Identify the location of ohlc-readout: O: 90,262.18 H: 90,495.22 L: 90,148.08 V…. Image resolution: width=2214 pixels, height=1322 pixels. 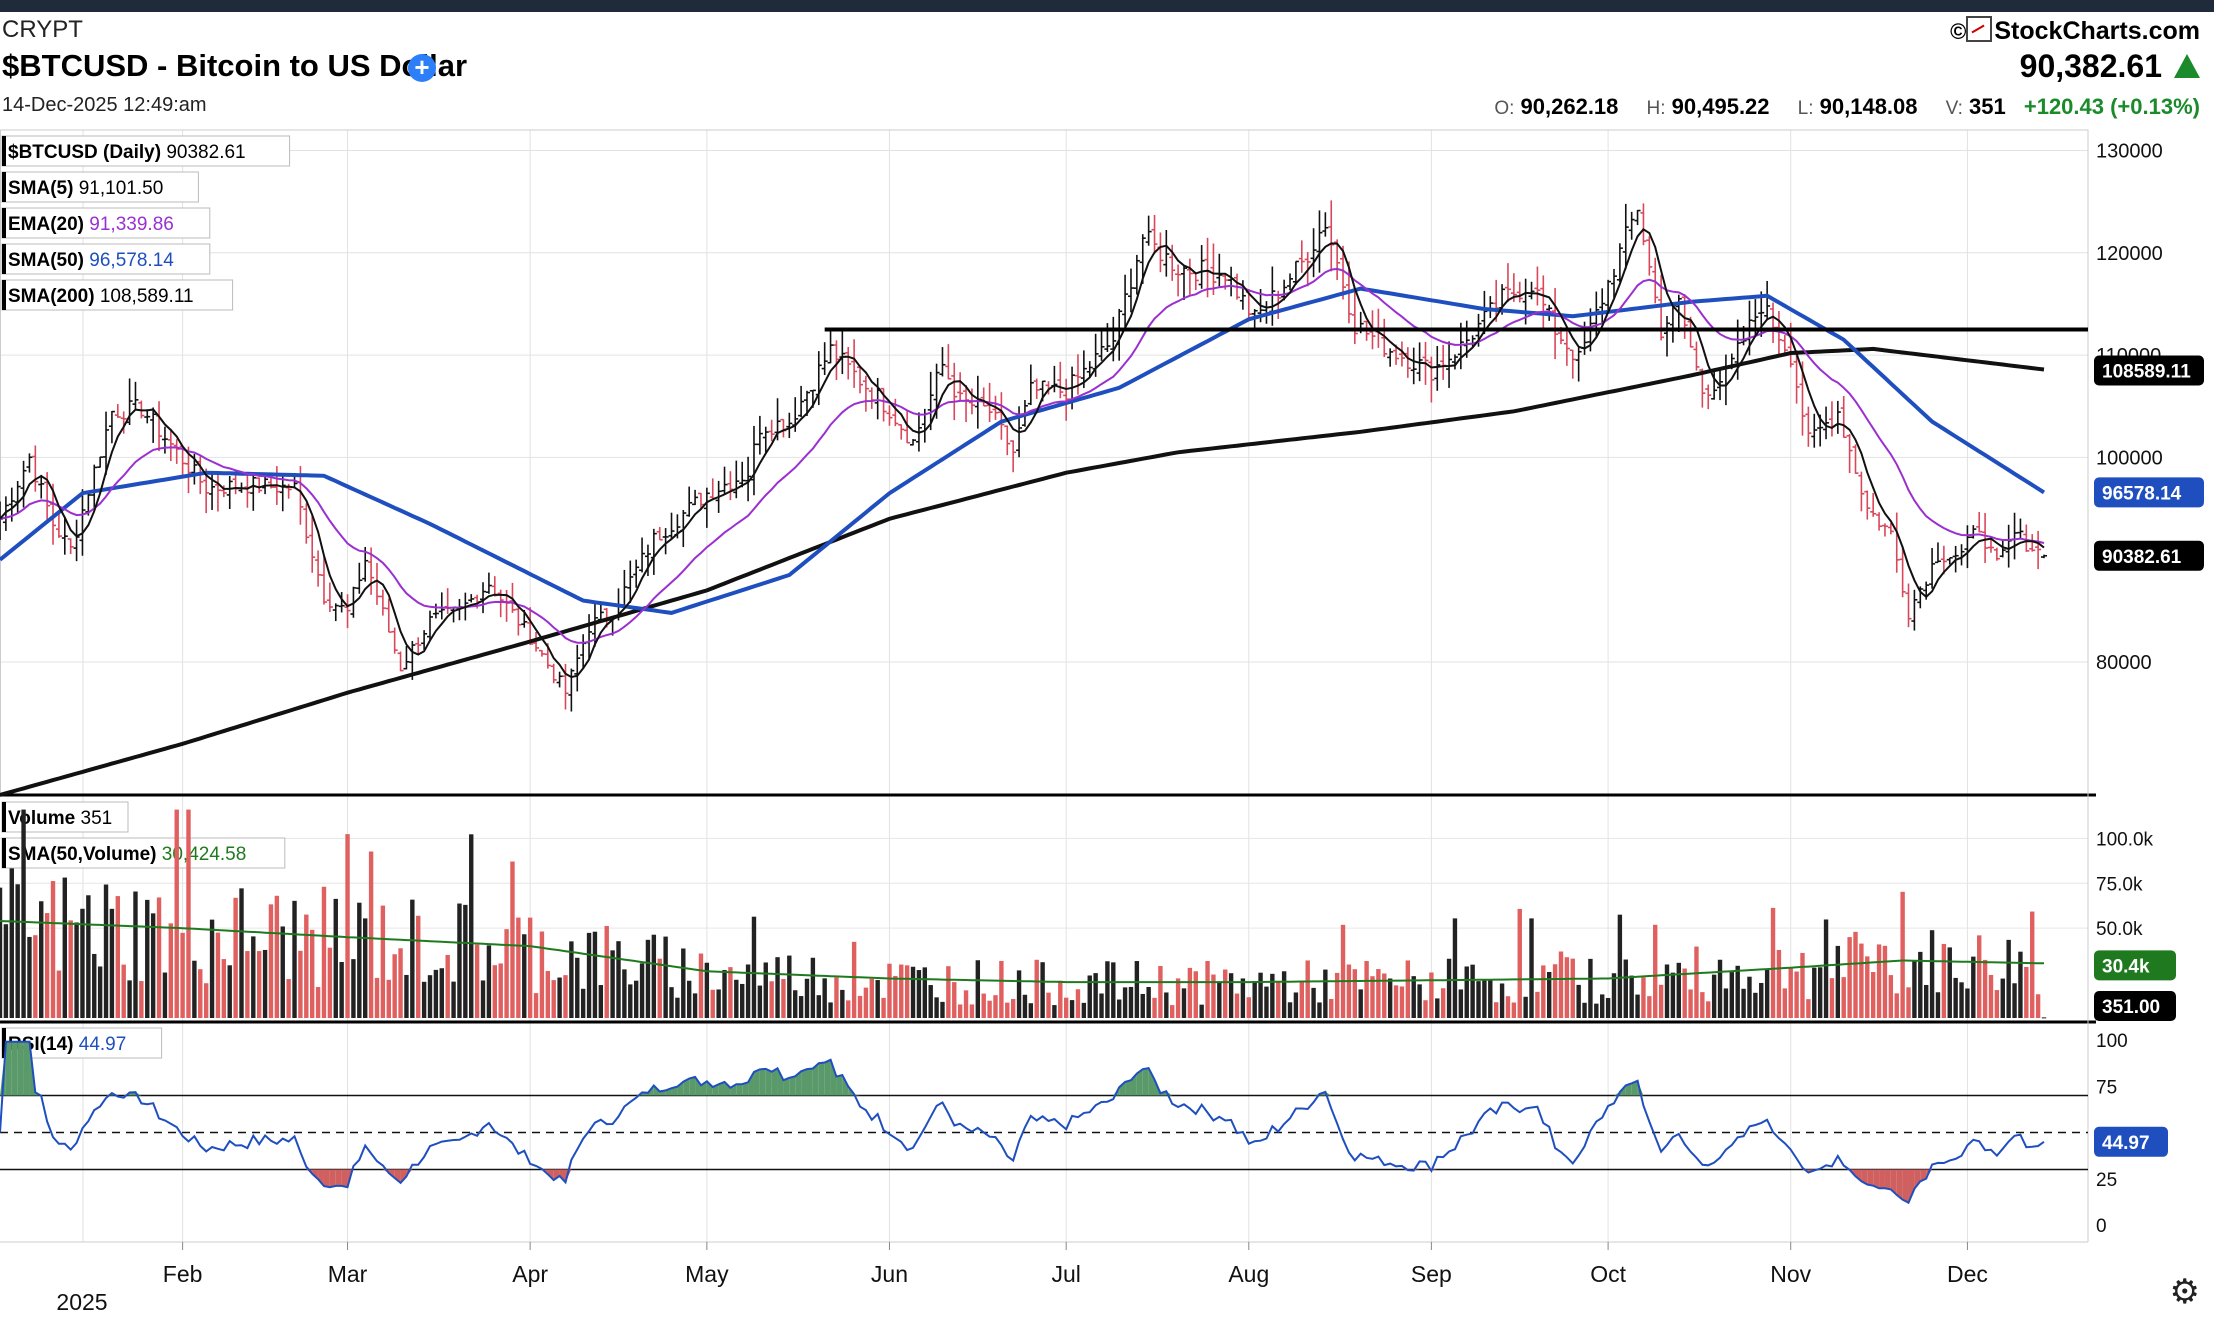
(1836, 107).